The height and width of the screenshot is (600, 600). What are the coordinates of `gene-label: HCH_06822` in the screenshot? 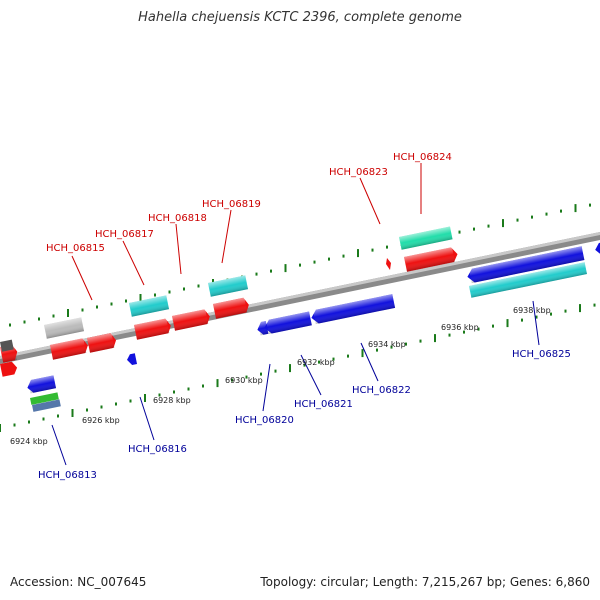 It's located at (381, 390).